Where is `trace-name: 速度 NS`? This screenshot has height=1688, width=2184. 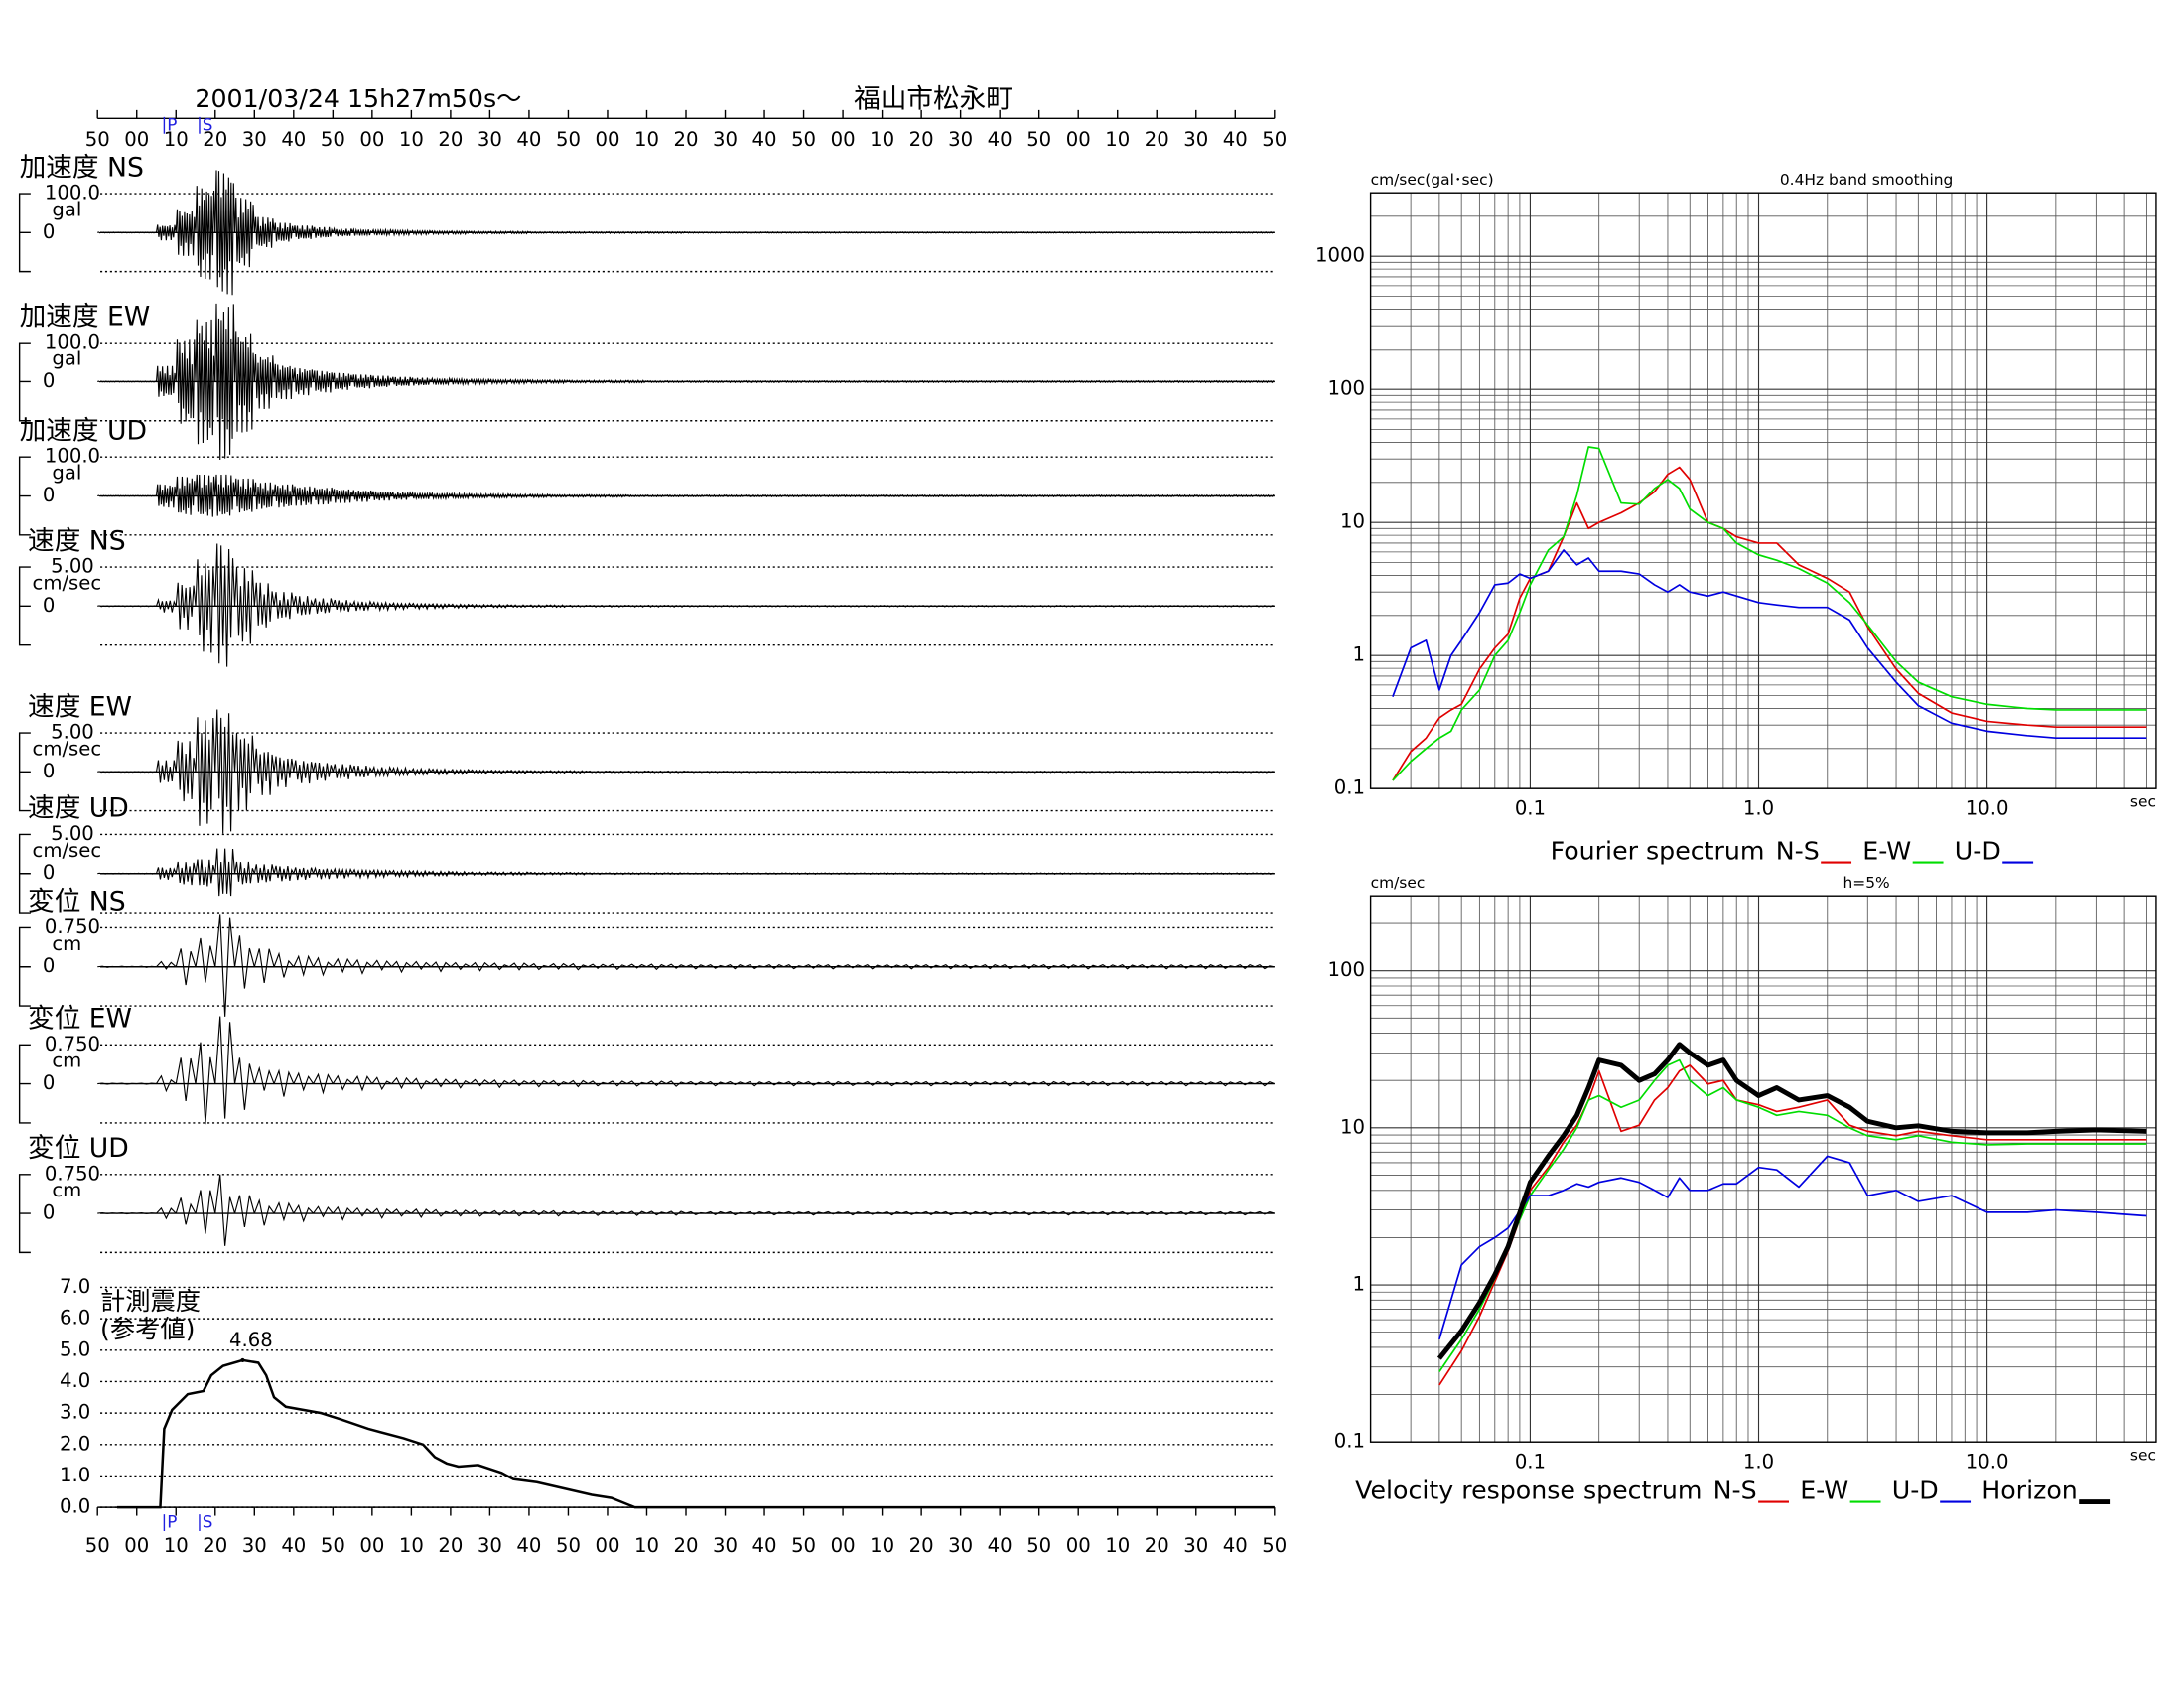 trace-name: 速度 NS is located at coordinates (77, 540).